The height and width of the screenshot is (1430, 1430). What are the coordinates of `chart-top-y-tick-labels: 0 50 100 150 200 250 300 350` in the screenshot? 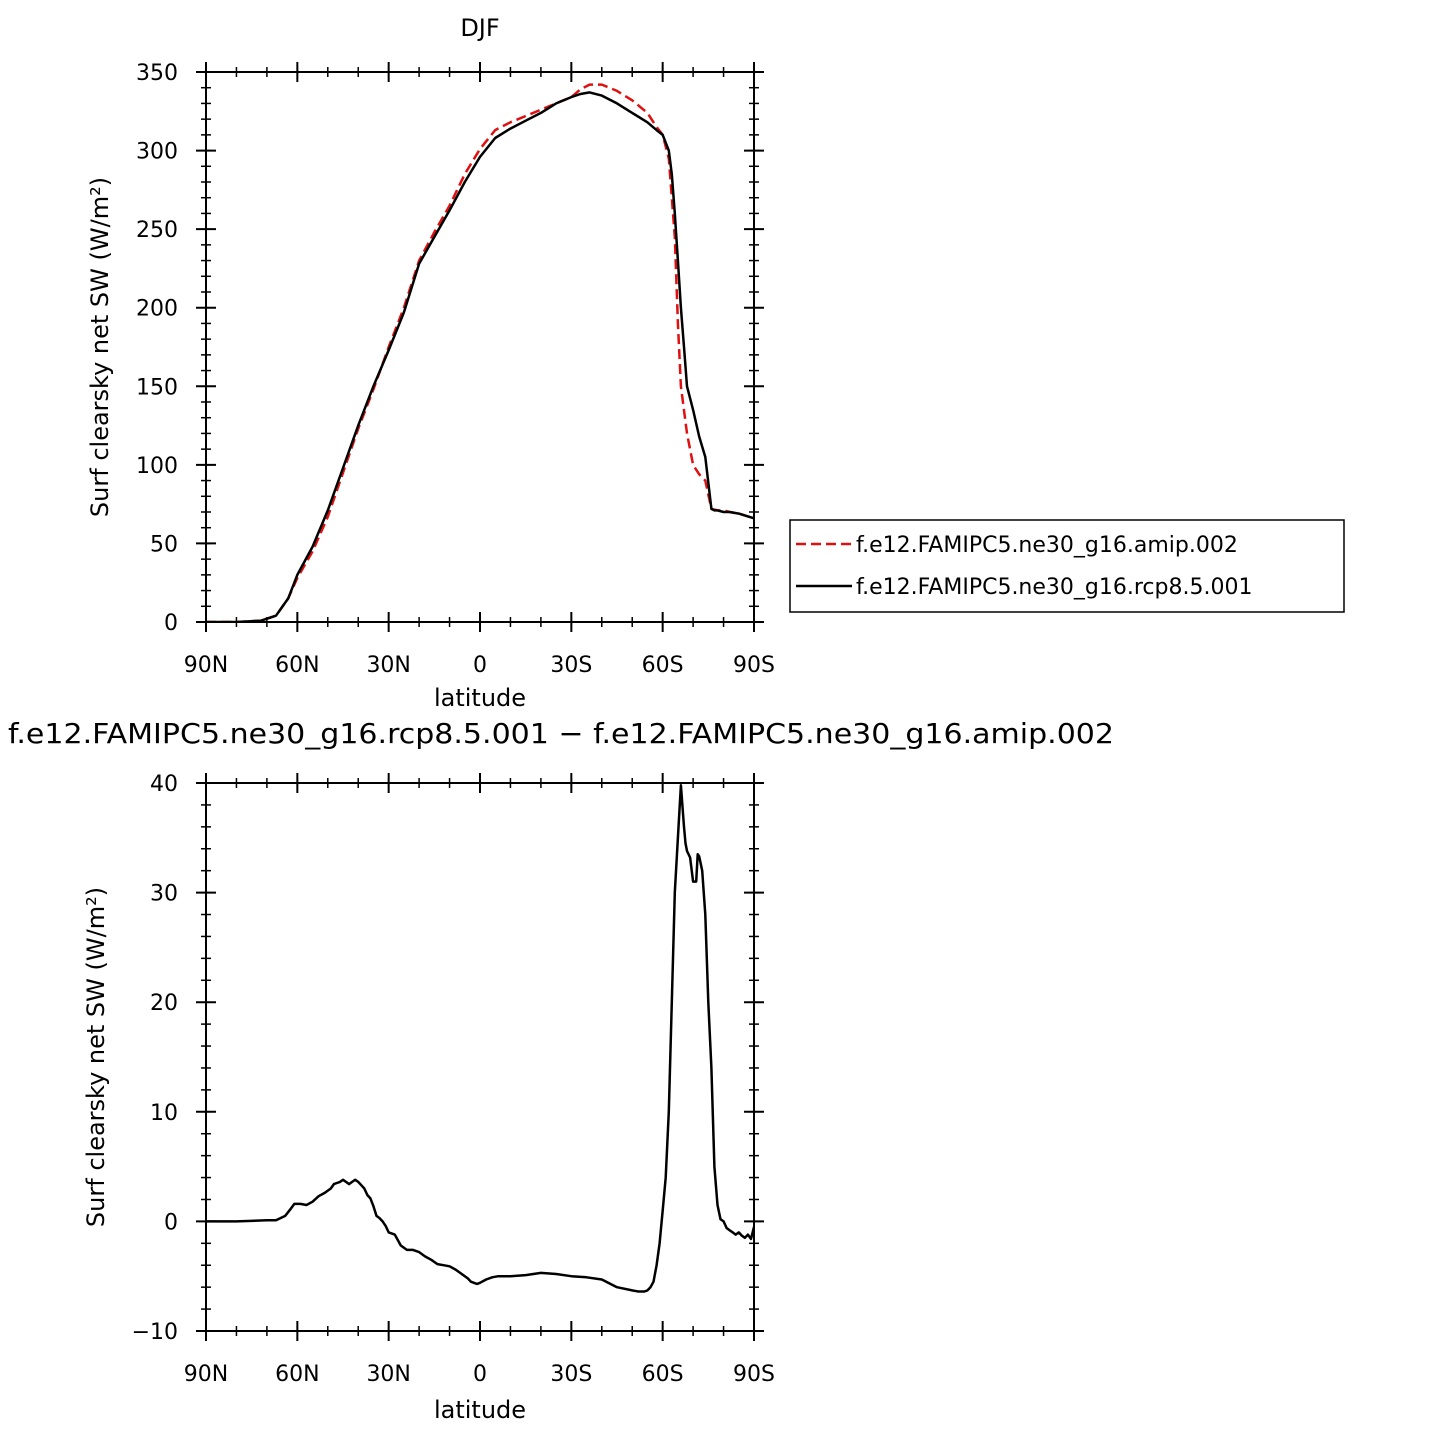 It's located at (157, 348).